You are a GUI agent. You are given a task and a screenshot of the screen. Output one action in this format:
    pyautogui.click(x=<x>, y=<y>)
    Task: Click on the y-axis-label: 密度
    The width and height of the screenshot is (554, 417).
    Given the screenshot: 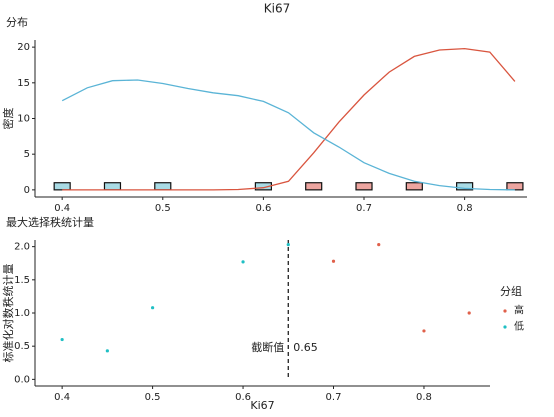 What is the action you would take?
    pyautogui.click(x=8, y=119)
    